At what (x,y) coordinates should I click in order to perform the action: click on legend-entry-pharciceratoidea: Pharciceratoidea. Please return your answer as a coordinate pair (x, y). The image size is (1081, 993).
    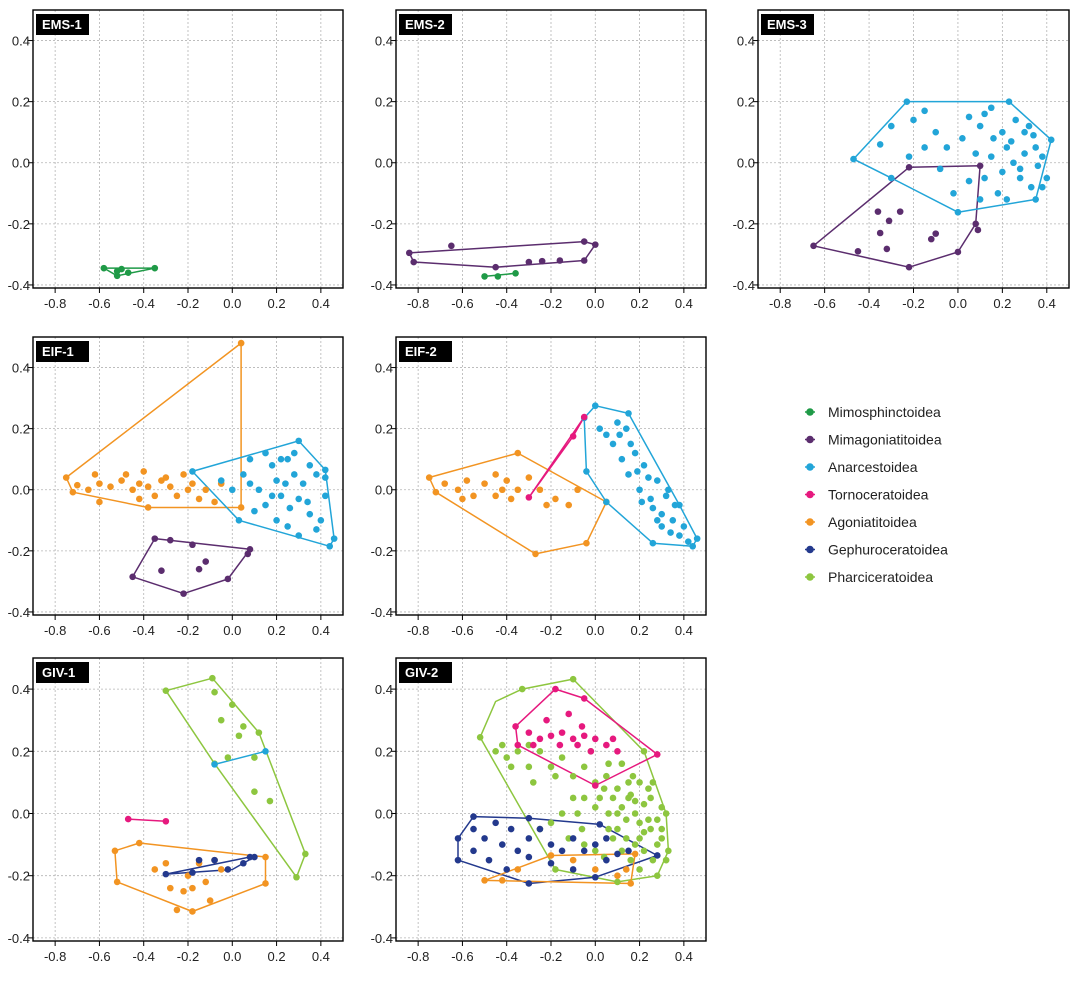
    Looking at the image, I should click on (869, 577).